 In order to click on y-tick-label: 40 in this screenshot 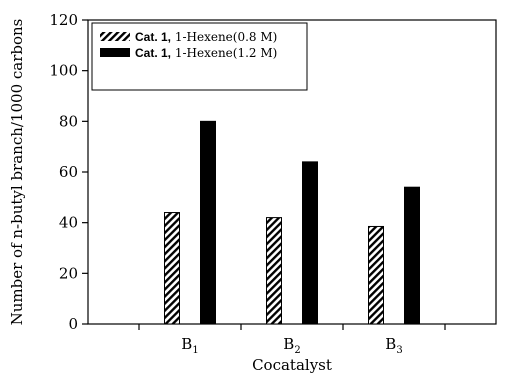, I will do `click(68, 223)`.